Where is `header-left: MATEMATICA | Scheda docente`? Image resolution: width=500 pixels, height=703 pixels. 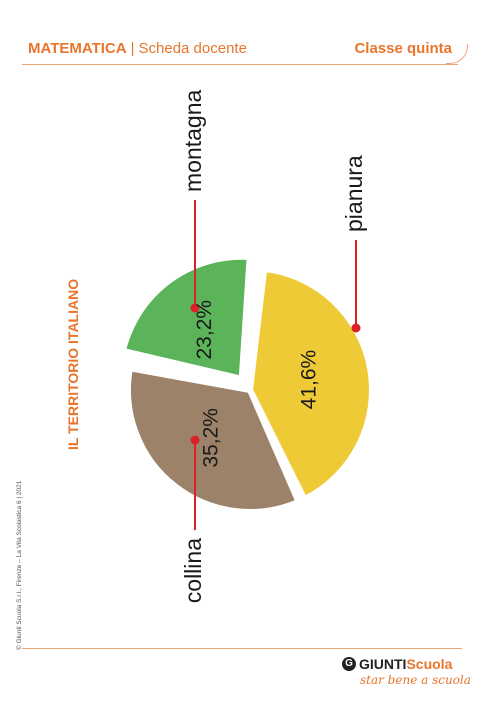 header-left: MATEMATICA | Scheda docente is located at coordinates (137, 48).